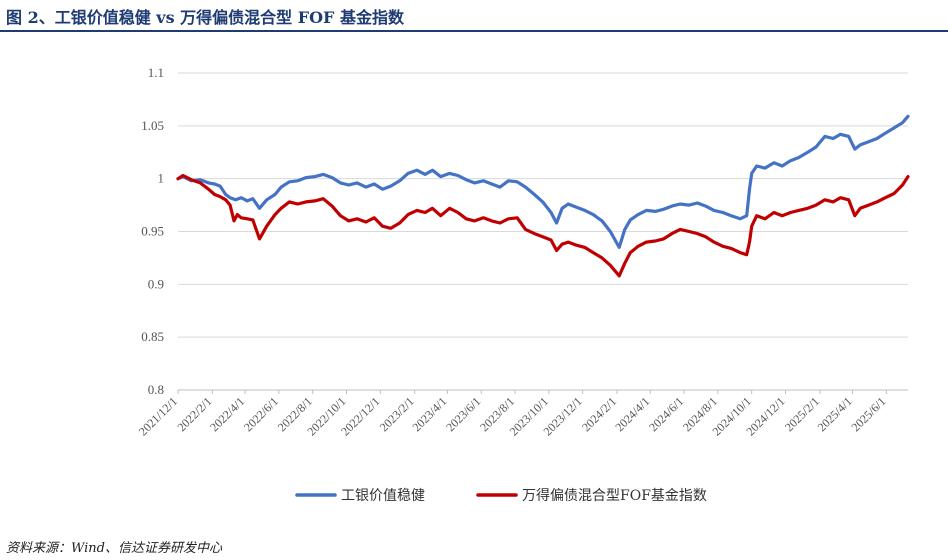 The height and width of the screenshot is (560, 948). What do you see at coordinates (868, 414) in the screenshot?
I see `x-tick-label: 2025/6/1` at bounding box center [868, 414].